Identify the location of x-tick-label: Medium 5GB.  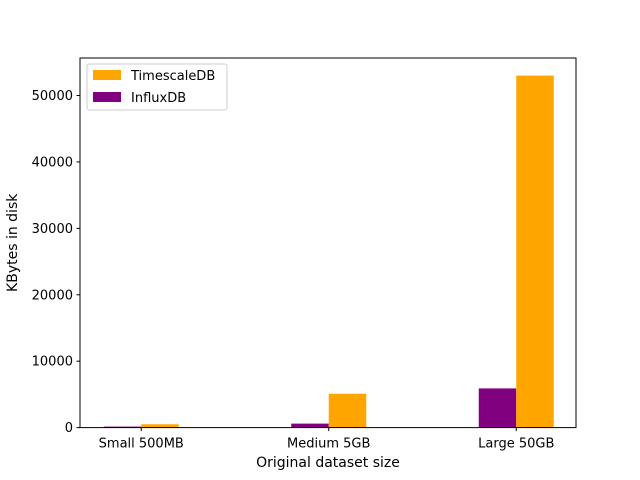
(328, 444).